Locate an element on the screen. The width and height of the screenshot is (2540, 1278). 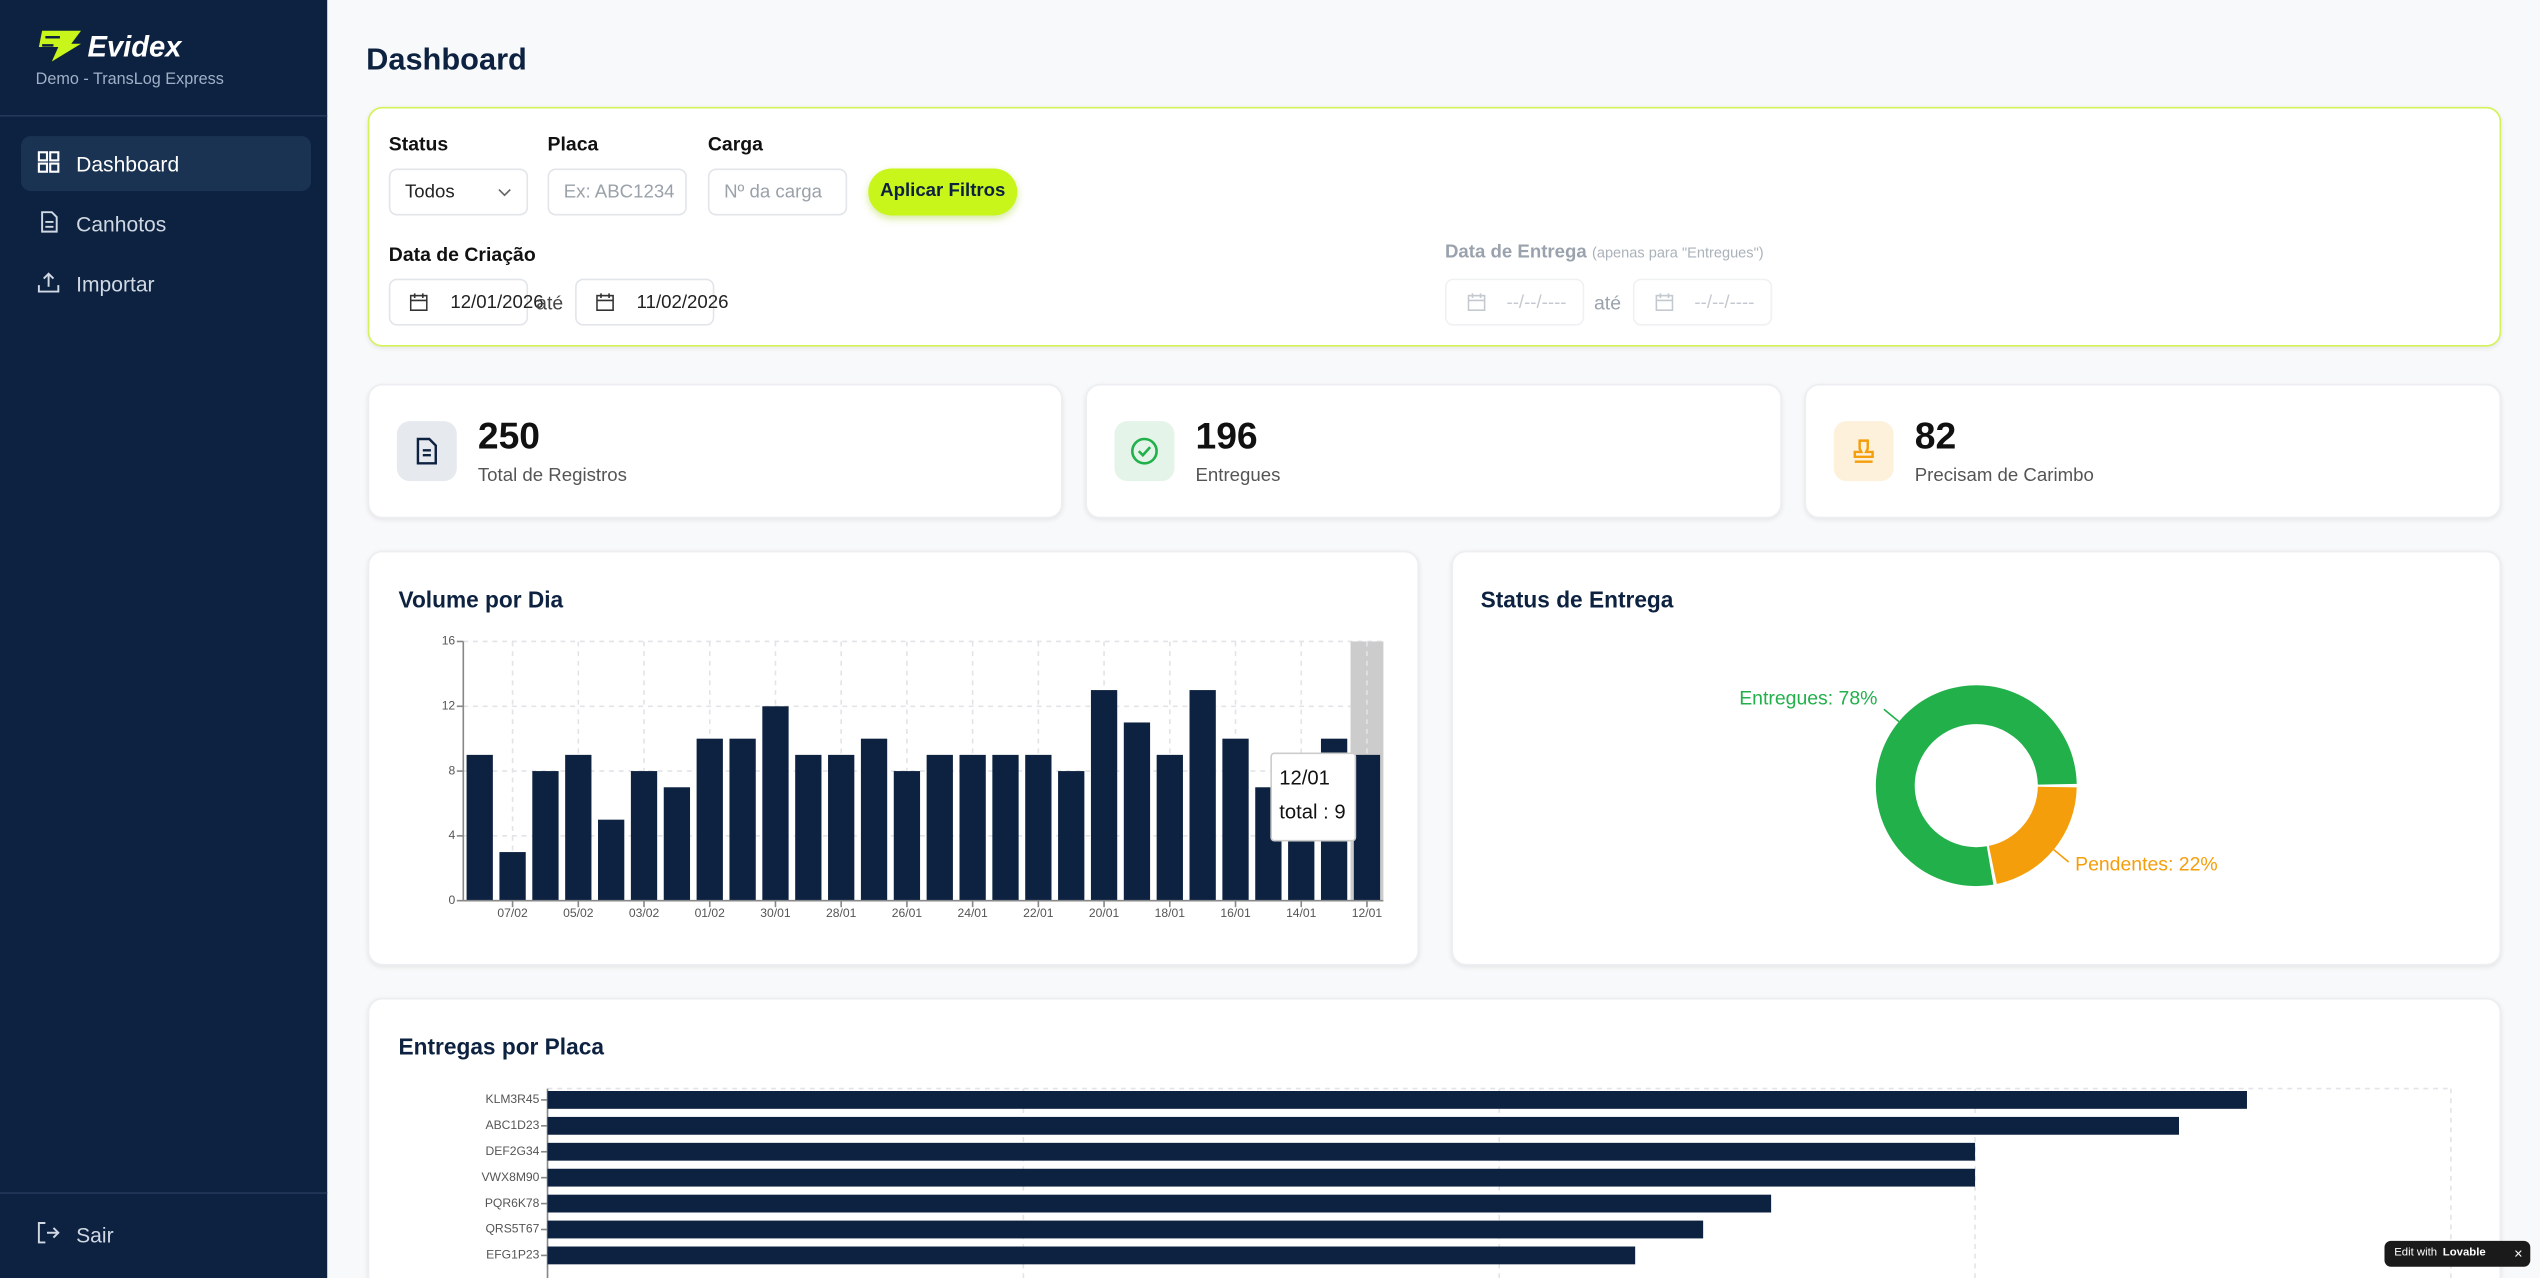
y-tick-label: 0 is located at coordinates (451, 900).